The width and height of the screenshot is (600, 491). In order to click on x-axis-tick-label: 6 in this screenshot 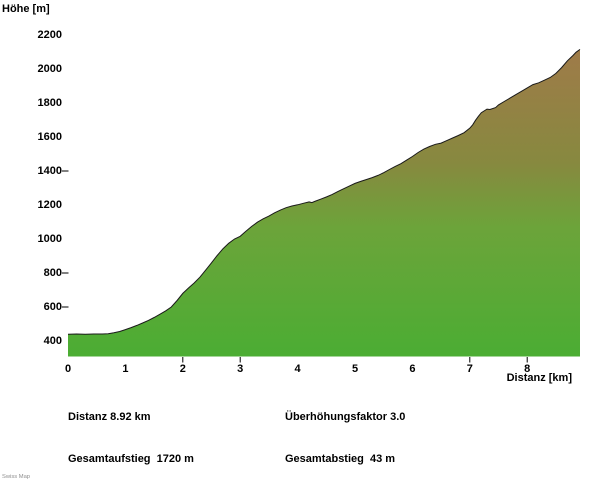, I will do `click(412, 369)`.